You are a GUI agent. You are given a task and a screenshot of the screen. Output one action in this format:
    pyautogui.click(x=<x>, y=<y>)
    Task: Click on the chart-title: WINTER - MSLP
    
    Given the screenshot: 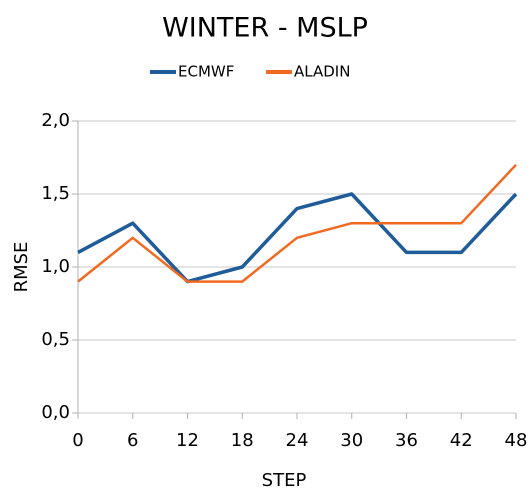 What is the action you would take?
    pyautogui.click(x=265, y=28)
    